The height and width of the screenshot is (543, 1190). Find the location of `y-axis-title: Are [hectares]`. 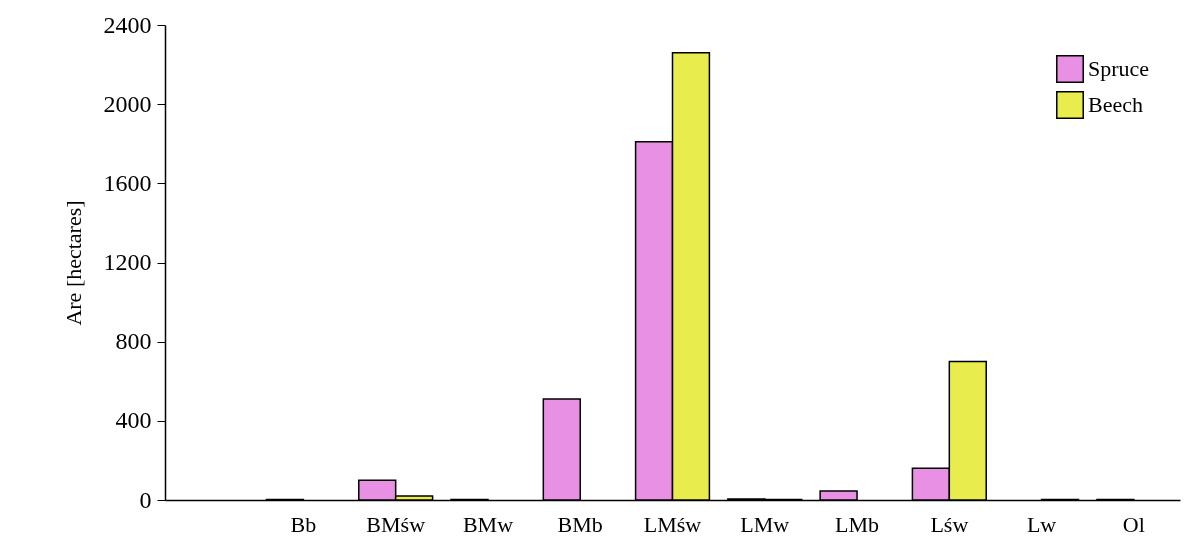

y-axis-title: Are [hectares] is located at coordinates (73, 263).